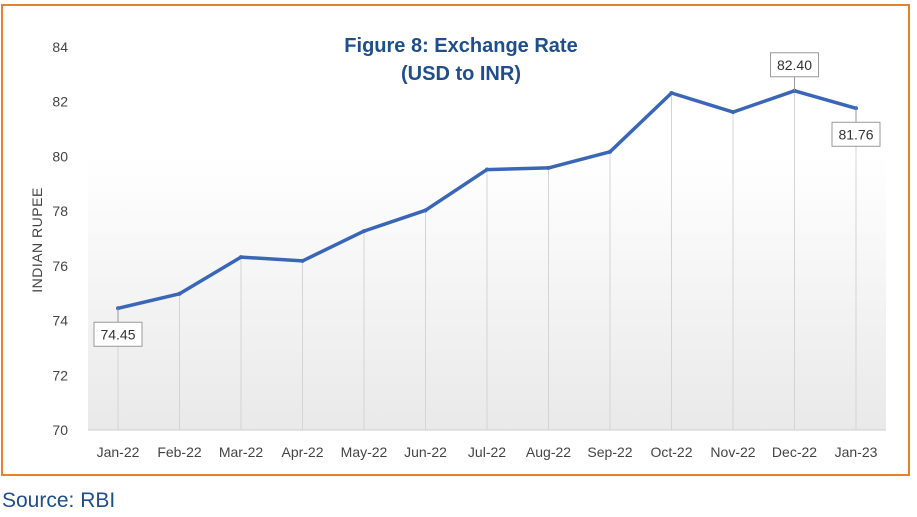  I want to click on x-tick-label: Nov-22, so click(732, 452).